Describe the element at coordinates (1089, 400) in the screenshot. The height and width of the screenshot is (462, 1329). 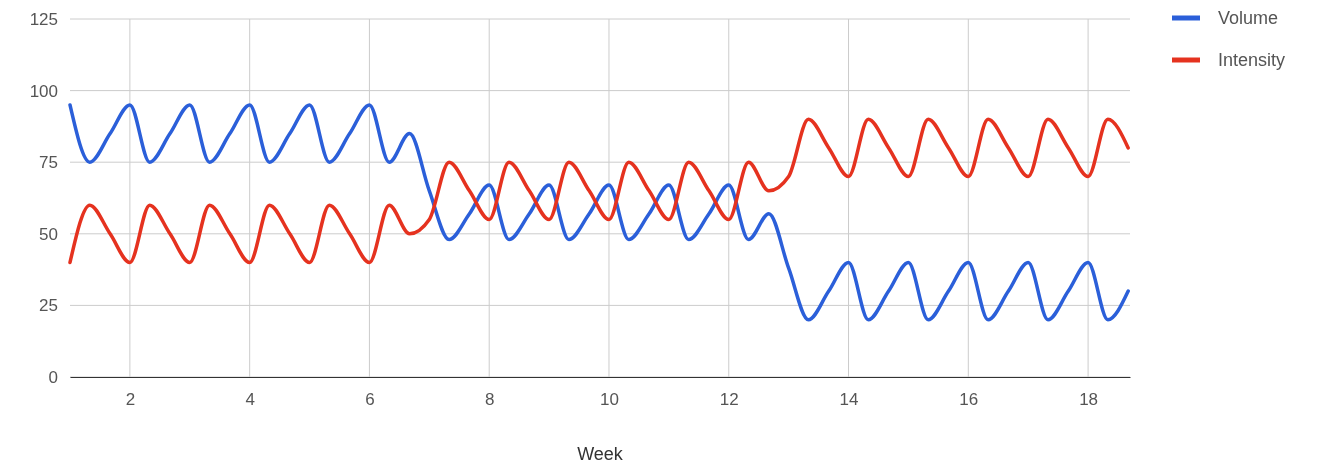
I see `x-tick-label: 18` at that location.